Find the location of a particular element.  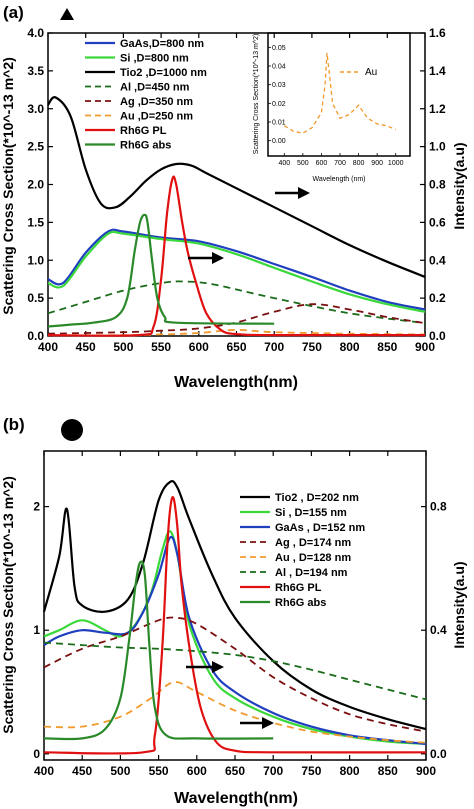

legend-label-0: Tio2 , D=202 nm is located at coordinates (317, 498).